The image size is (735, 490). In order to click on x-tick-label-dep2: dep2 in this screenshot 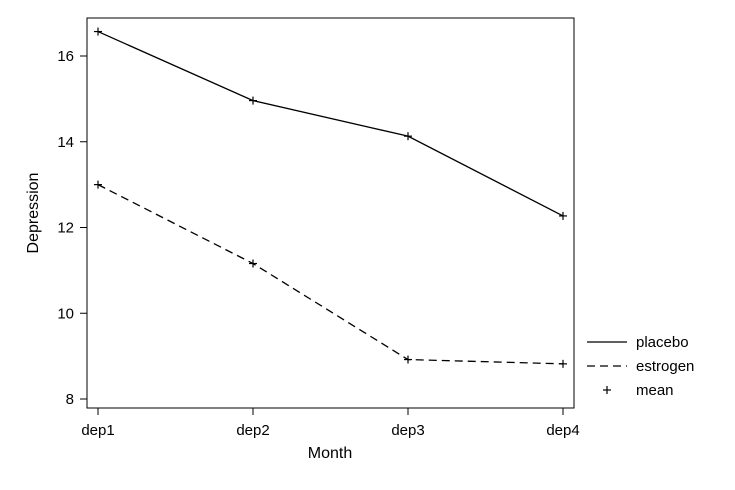, I will do `click(252, 430)`.